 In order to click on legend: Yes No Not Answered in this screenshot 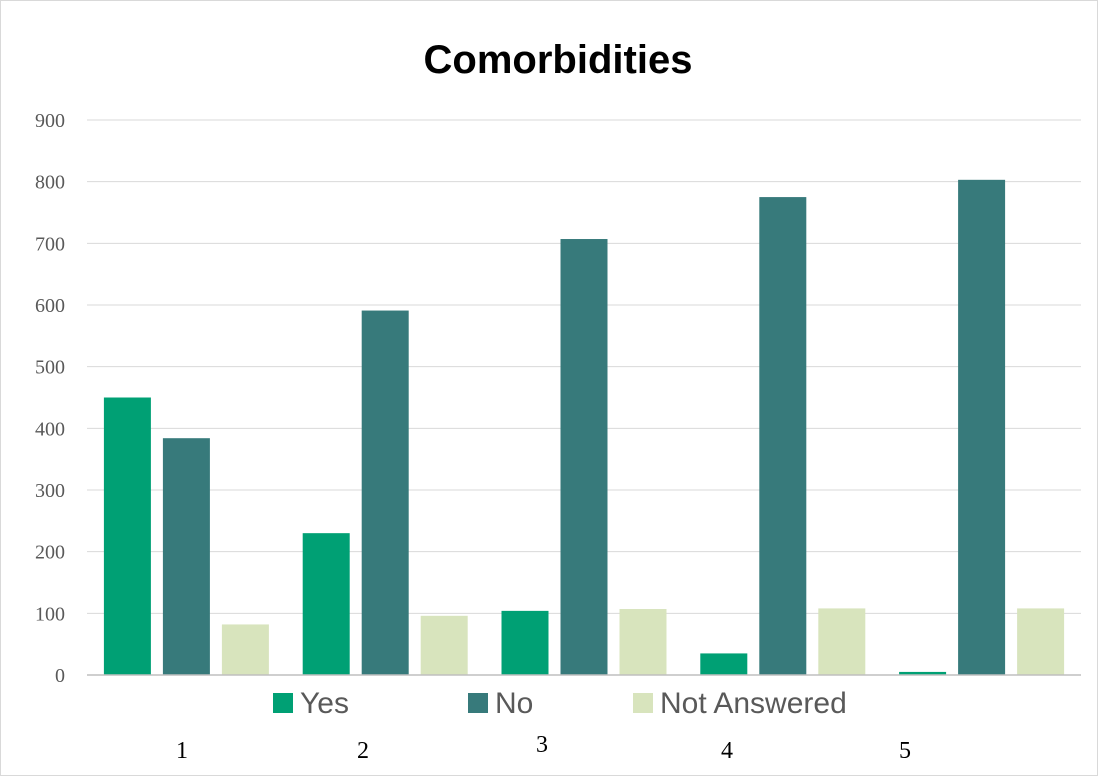, I will do `click(560, 703)`.